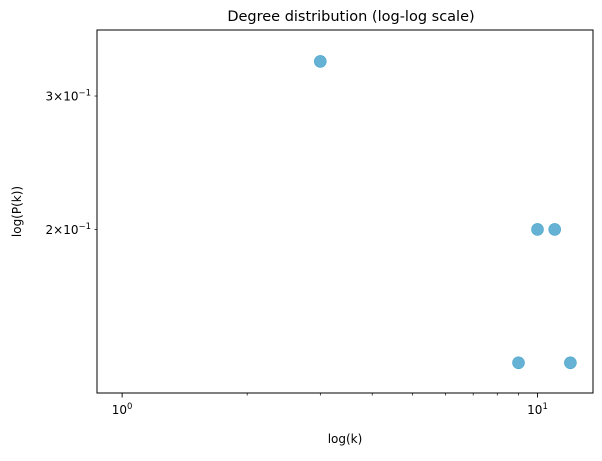 The image size is (602, 461). I want to click on chart-title: Degree distribution (log-log scale), so click(350, 17).